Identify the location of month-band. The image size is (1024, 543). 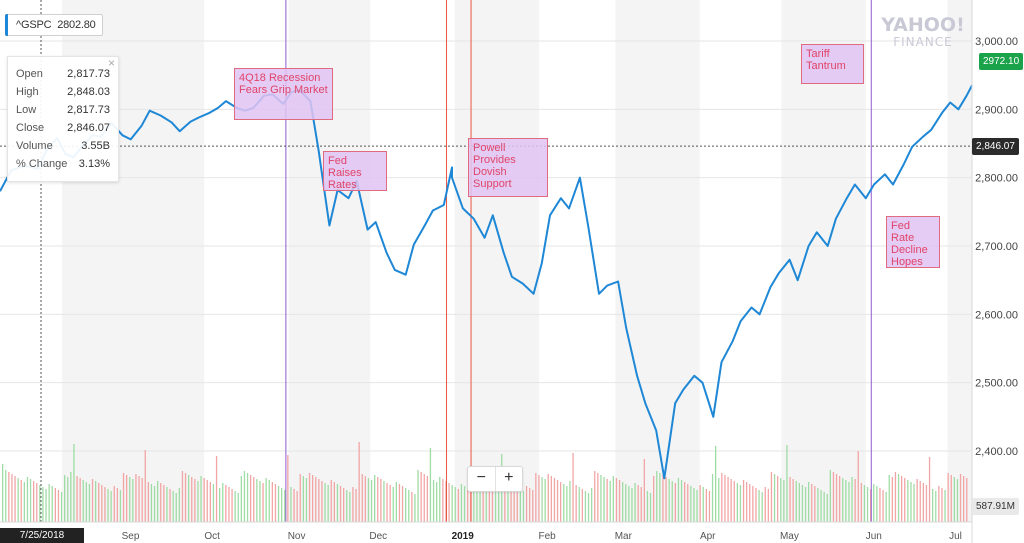
(823, 261).